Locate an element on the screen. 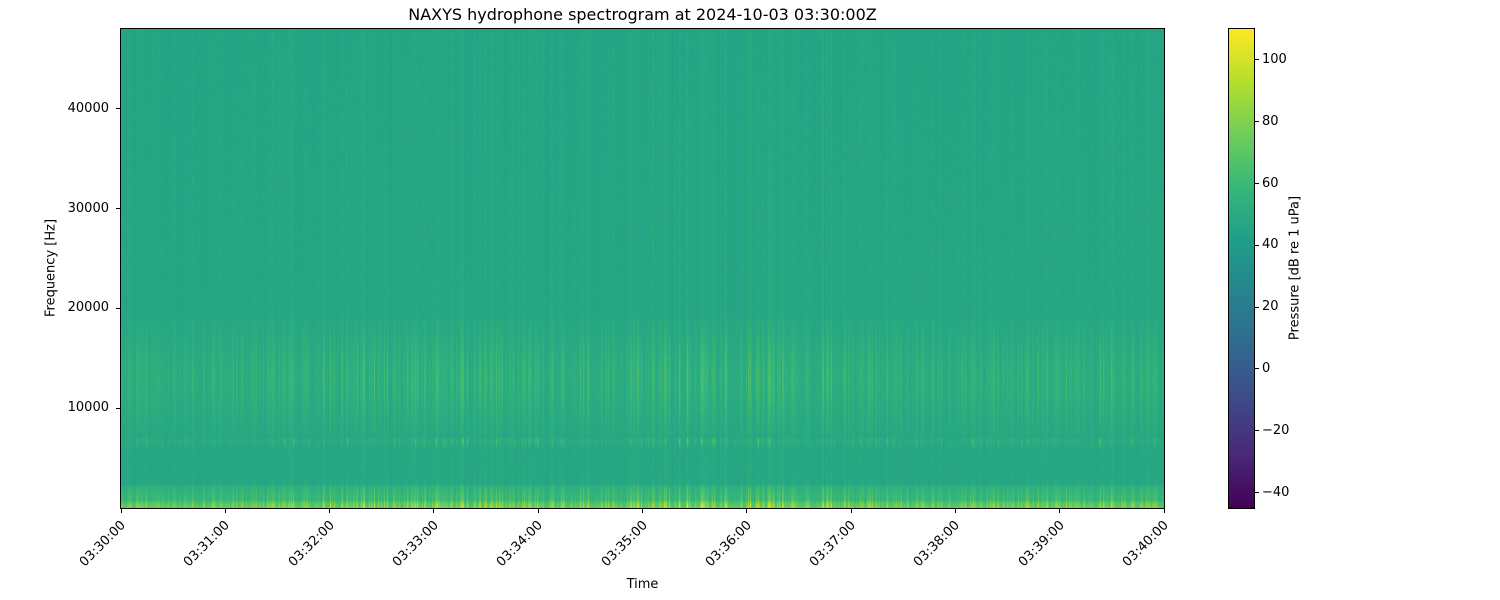  colorbar-tick-label: −20 is located at coordinates (1276, 430).